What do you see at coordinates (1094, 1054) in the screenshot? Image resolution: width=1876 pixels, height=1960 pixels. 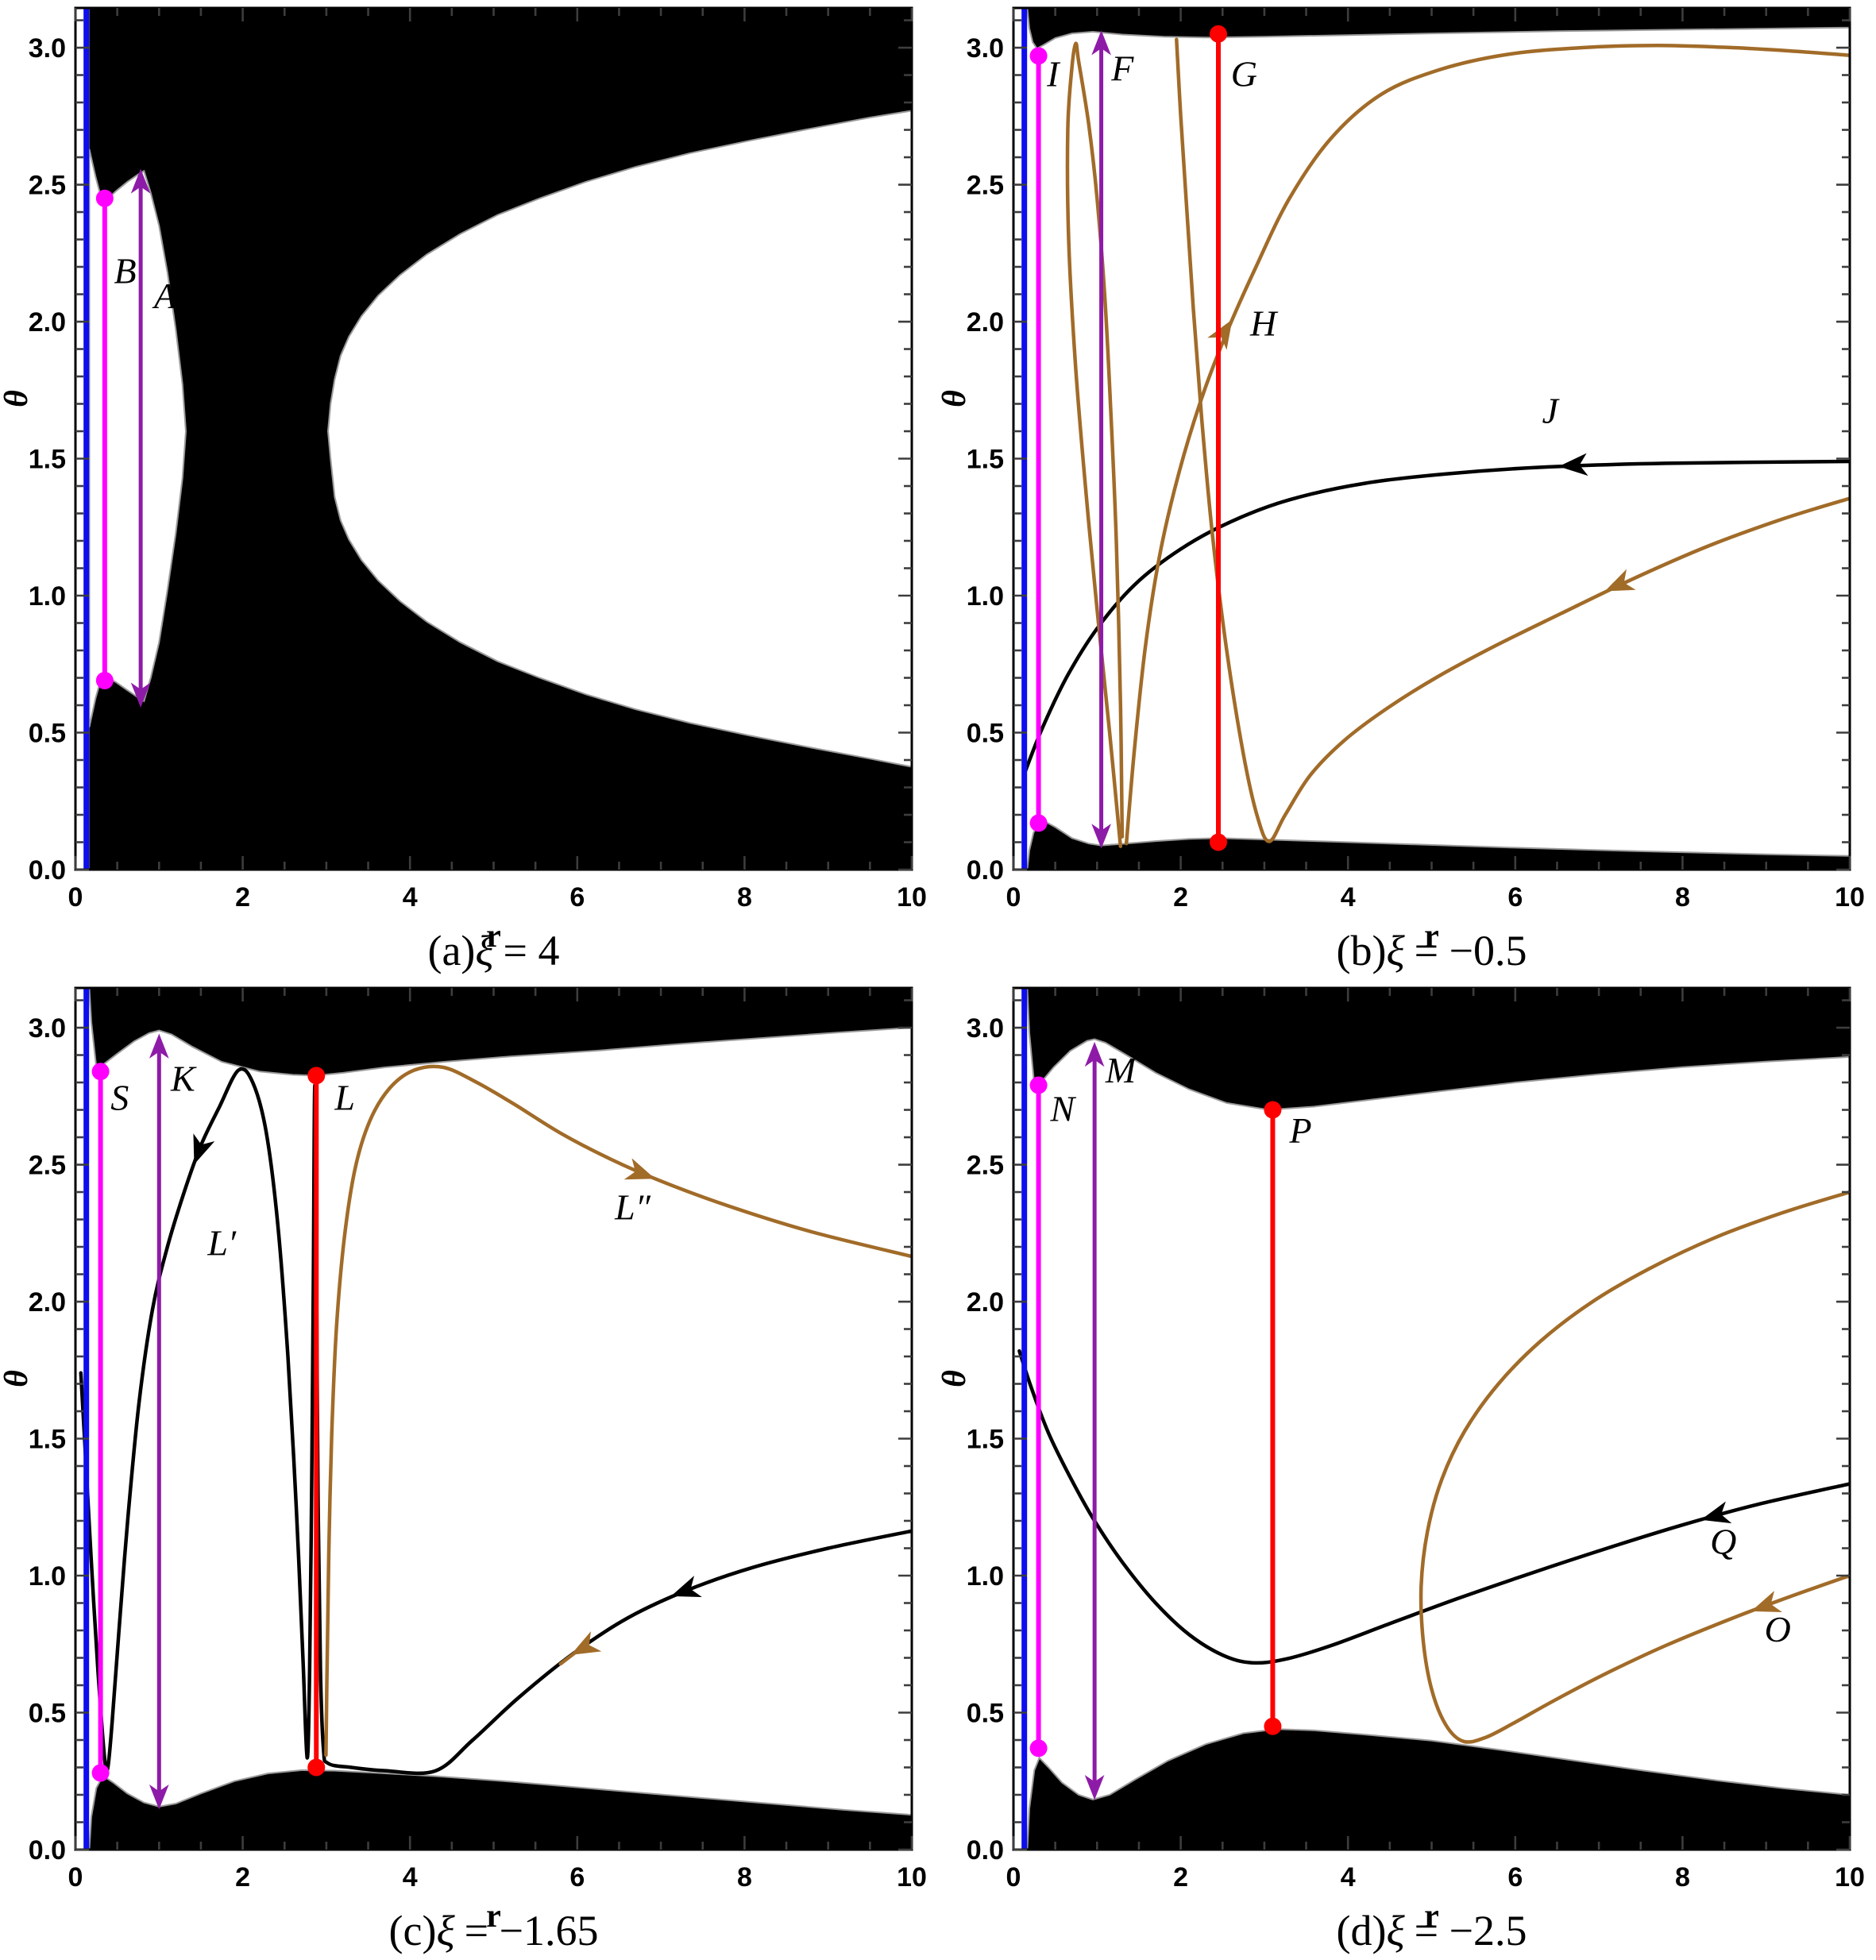 I see `arrow-M-up-arrowhead-icon` at bounding box center [1094, 1054].